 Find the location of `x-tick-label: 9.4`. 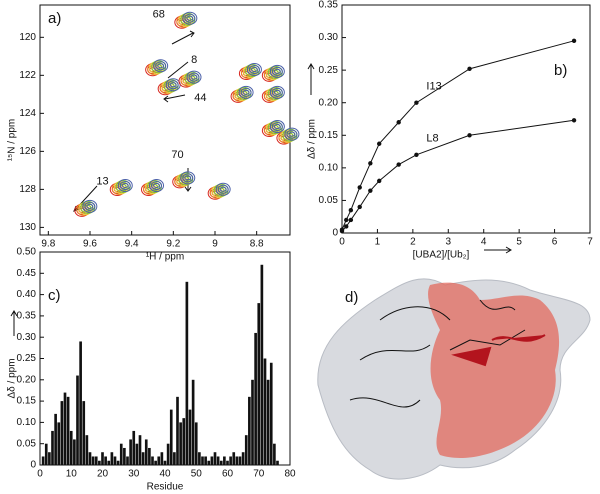

x-tick-label: 9.4 is located at coordinates (132, 244).